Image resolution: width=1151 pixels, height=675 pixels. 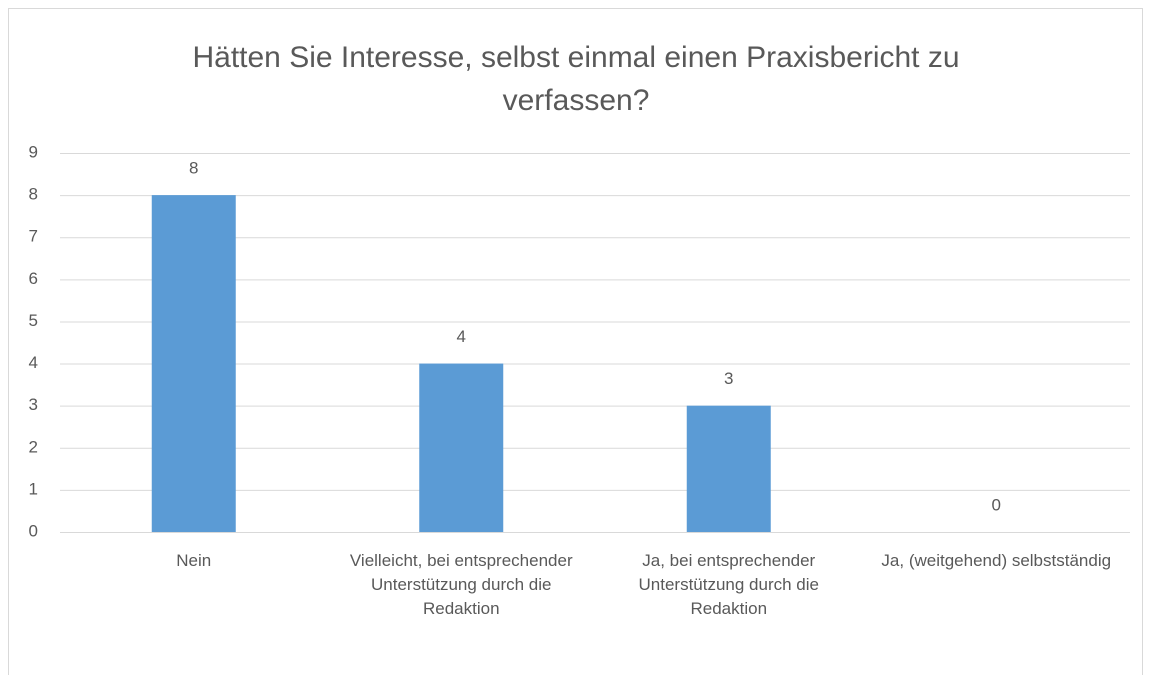 What do you see at coordinates (461, 336) in the screenshot?
I see `data-label: 4` at bounding box center [461, 336].